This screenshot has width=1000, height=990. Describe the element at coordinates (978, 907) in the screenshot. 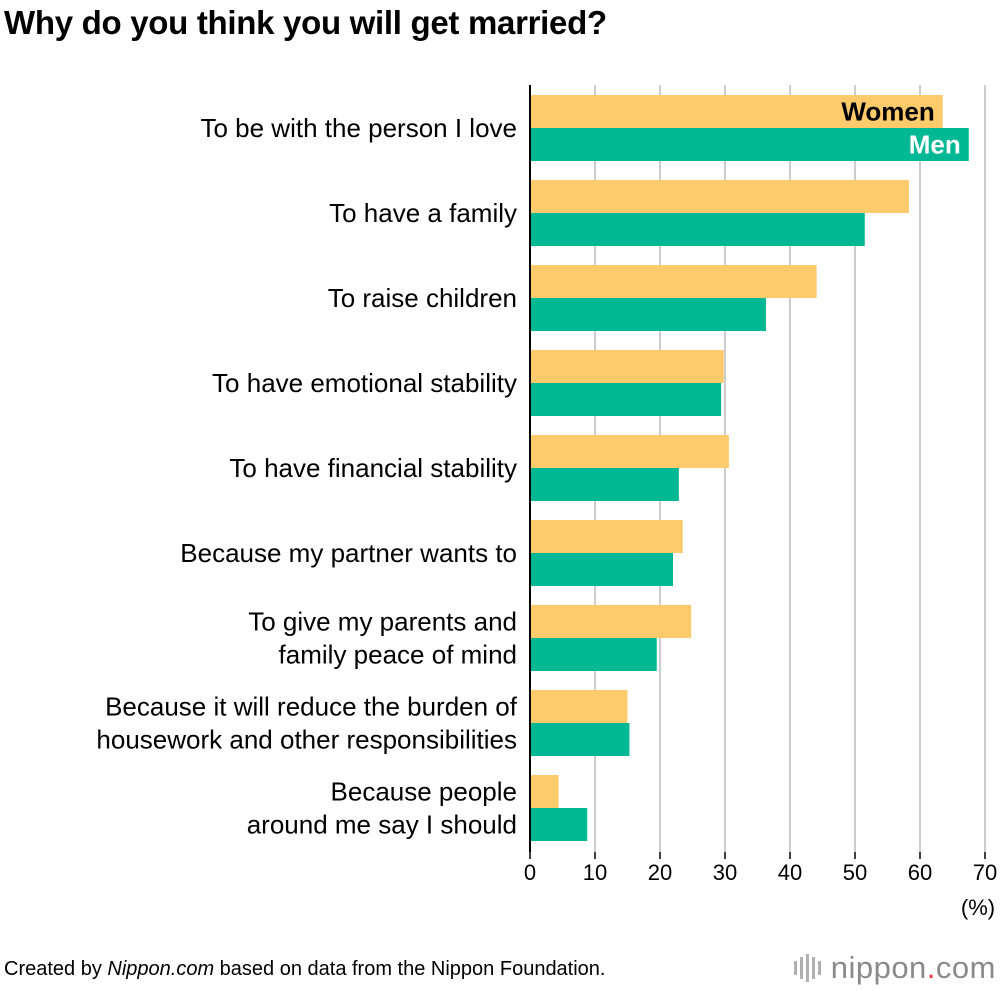

I see `x-axis-unit: (%)` at that location.